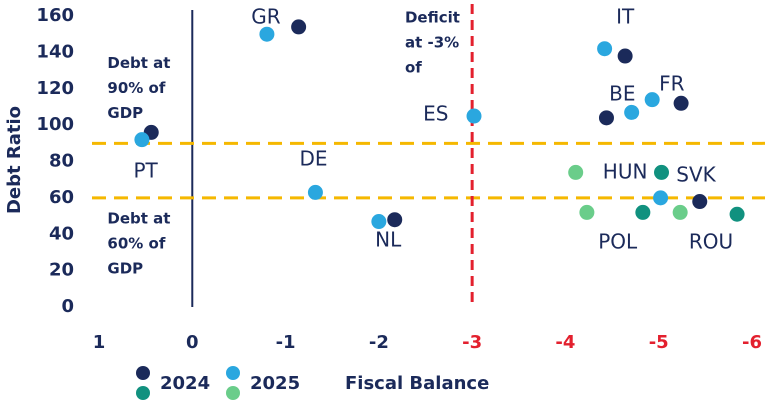 This screenshot has height=403, width=769. I want to click on country-label: FR, so click(672, 84).